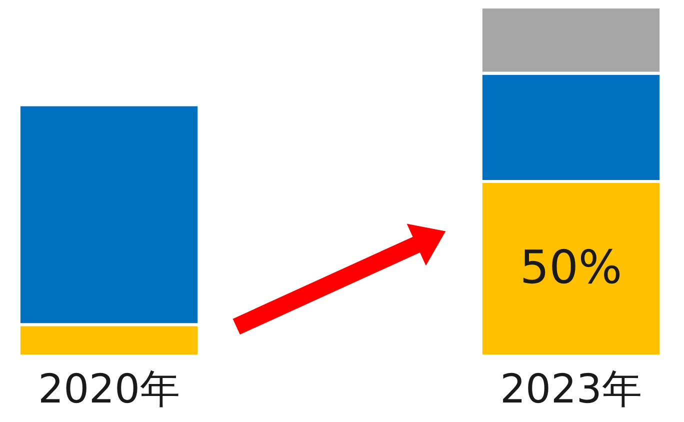  I want to click on x-tick-label: 2023年, so click(571, 389).